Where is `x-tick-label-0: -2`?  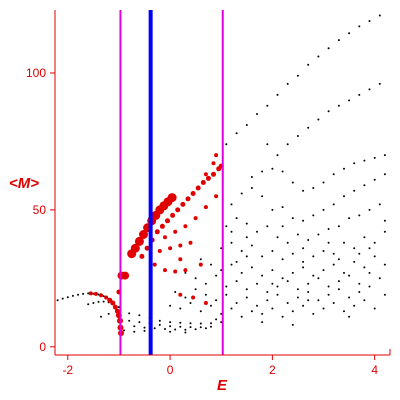
x-tick-label-0: -2 is located at coordinates (67, 370).